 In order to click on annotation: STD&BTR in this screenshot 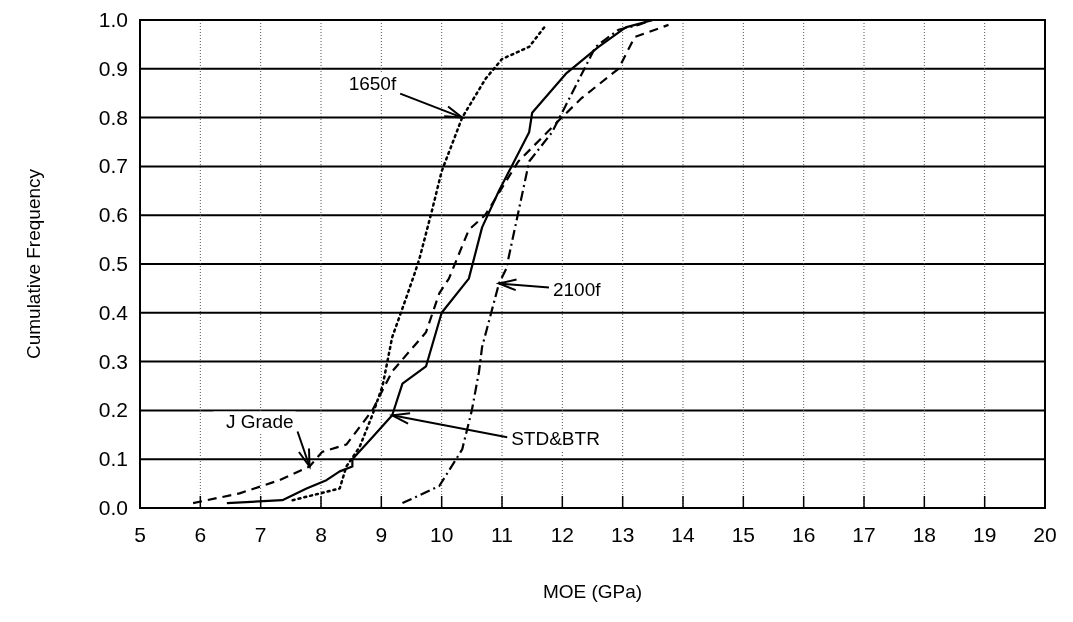, I will do `click(555, 439)`.